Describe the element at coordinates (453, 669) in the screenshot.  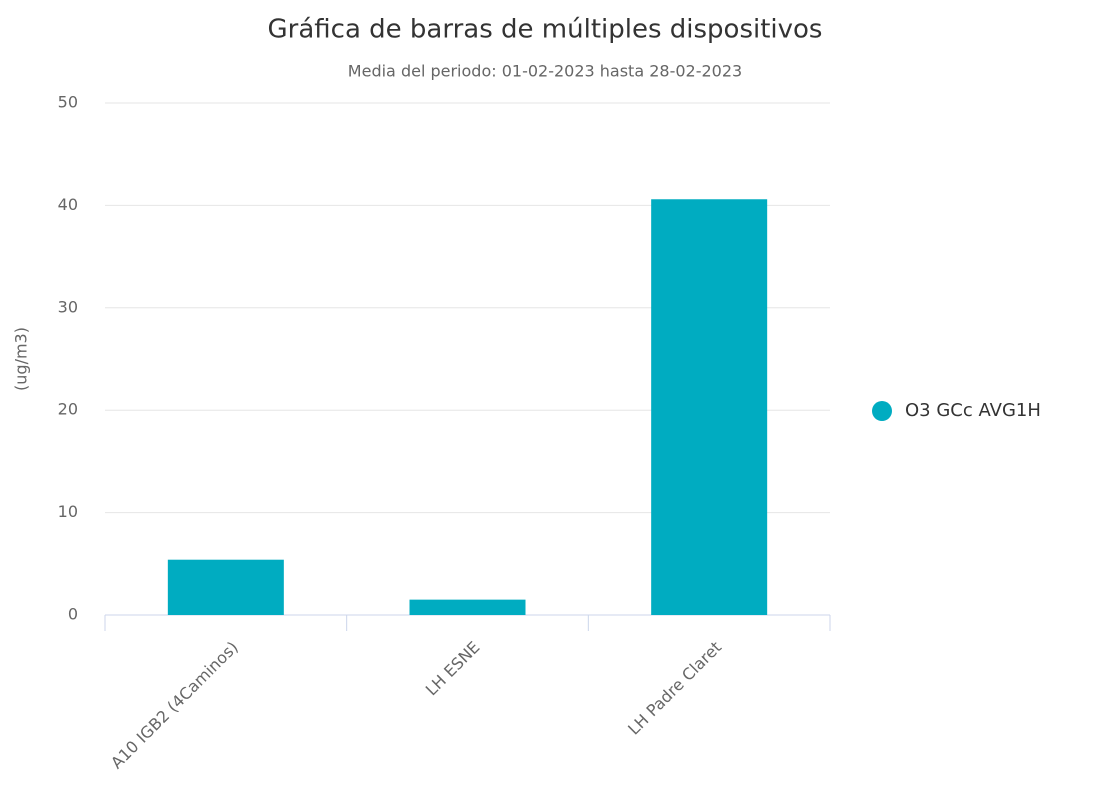
I see `x-tick-label: LH ESNE` at that location.